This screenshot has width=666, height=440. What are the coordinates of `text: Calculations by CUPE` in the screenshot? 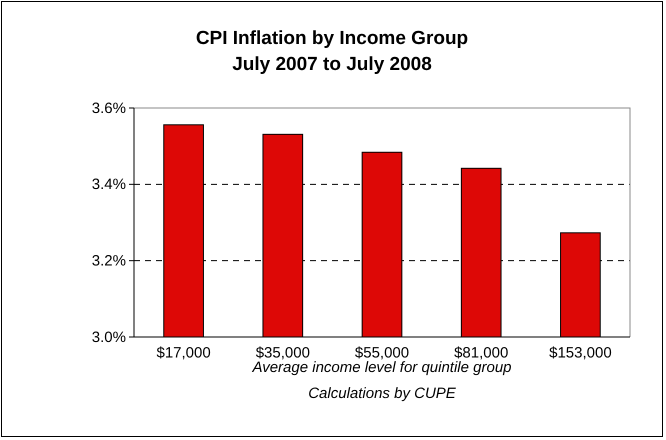 It's located at (382, 393).